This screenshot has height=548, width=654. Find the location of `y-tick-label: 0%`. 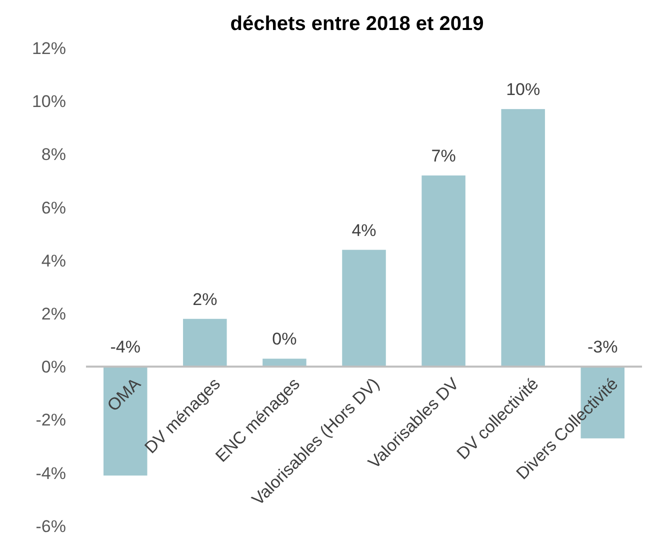

y-tick-label: 0% is located at coordinates (53, 367).